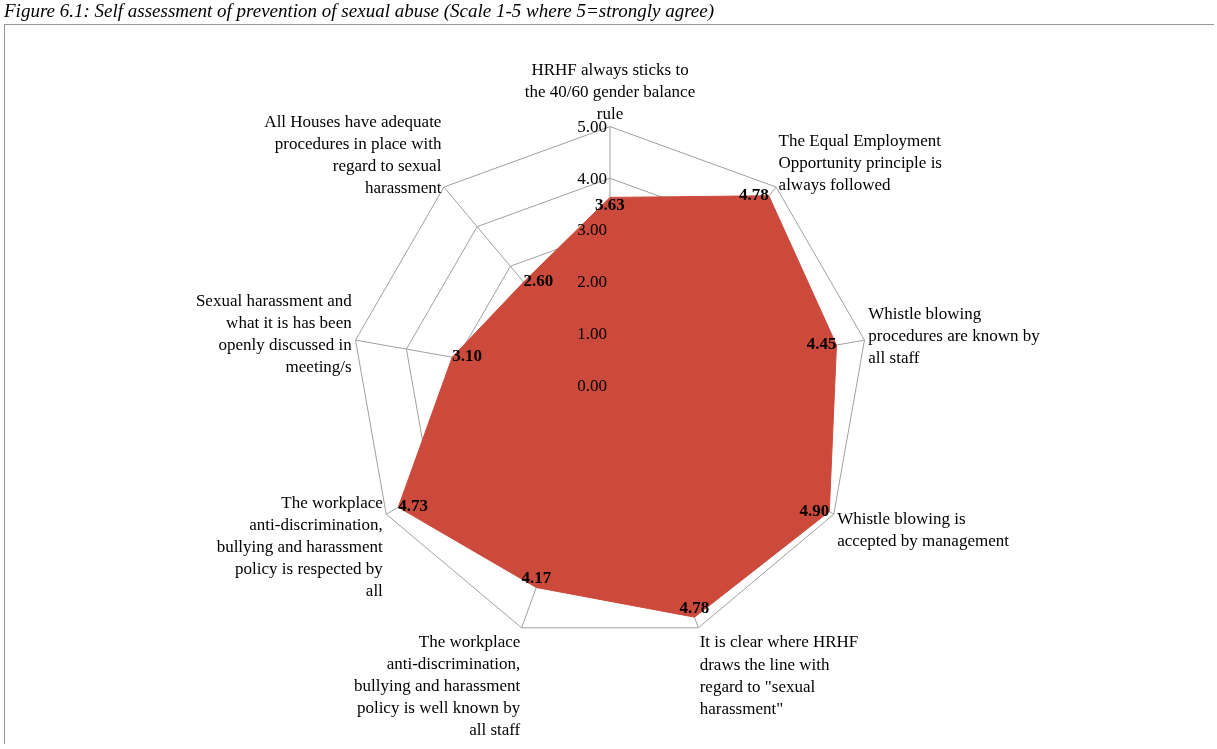  I want to click on y-tick-label: 0.00, so click(592, 385).